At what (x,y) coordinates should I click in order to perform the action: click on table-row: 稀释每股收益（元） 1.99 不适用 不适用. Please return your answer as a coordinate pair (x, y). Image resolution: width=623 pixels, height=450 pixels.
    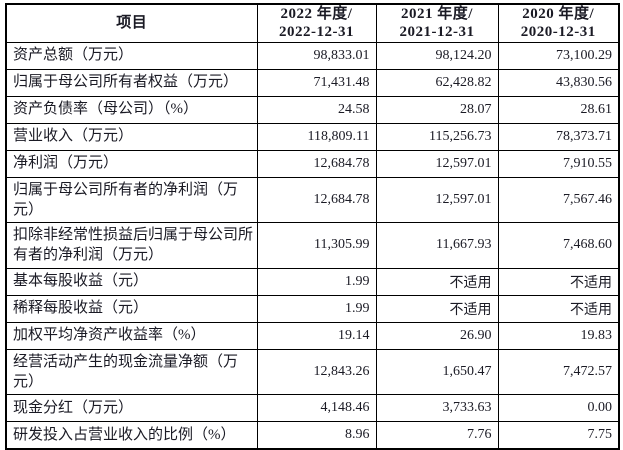
    Looking at the image, I should click on (312, 308).